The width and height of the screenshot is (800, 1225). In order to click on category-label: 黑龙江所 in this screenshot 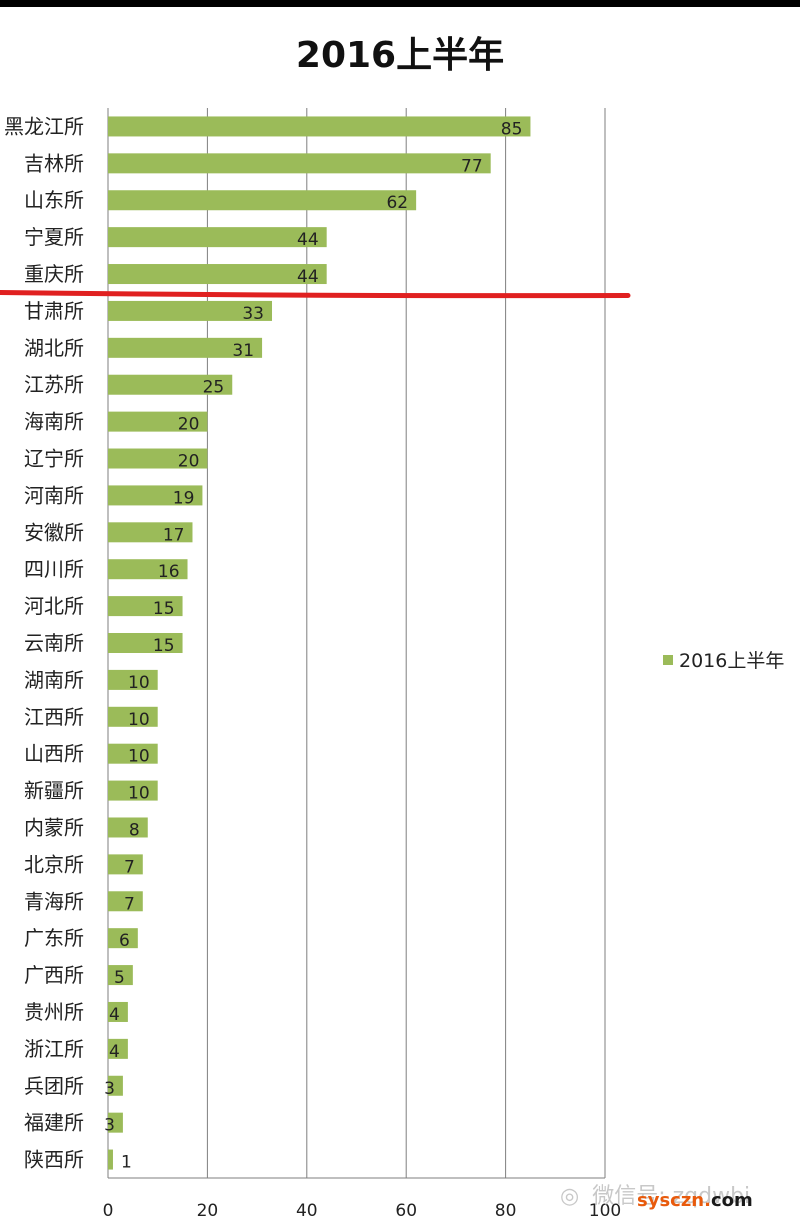, I will do `click(44, 126)`.